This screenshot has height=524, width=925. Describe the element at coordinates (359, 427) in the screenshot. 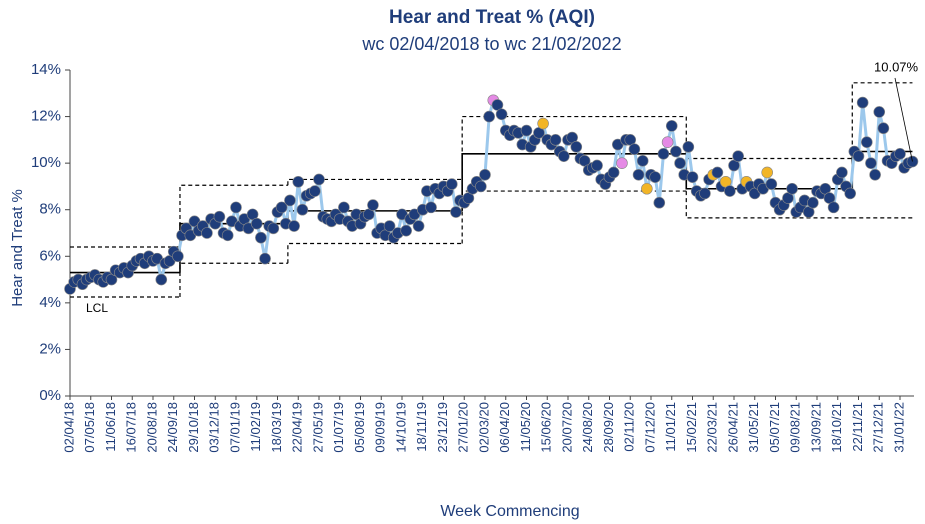

I see `x-tick-label: 05/08/19` at that location.